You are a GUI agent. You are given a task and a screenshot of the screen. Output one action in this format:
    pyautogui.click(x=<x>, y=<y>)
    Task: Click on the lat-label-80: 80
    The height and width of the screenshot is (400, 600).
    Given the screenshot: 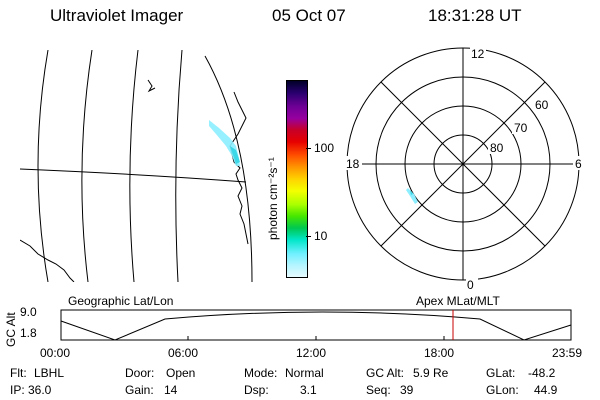 What is the action you would take?
    pyautogui.click(x=497, y=148)
    